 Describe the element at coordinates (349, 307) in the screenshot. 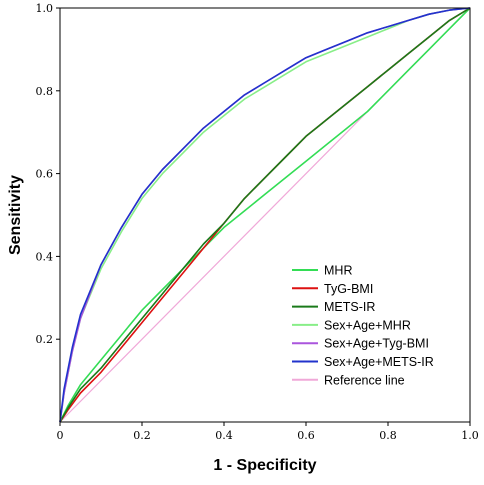

I see `legend-label: METS-IR` at that location.